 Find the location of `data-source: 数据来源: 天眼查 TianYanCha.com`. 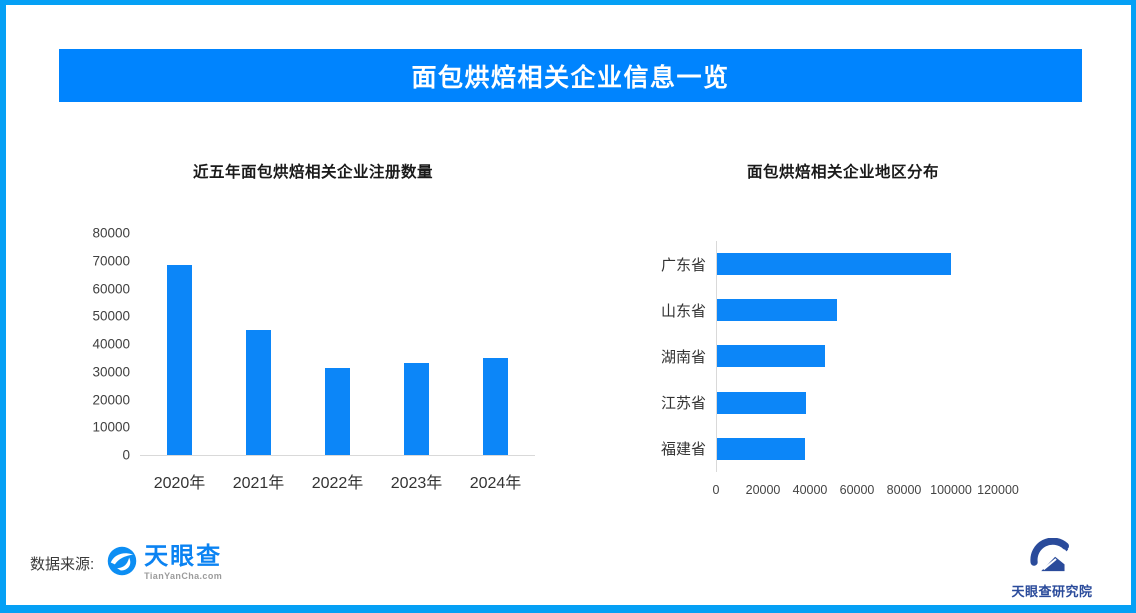

data-source: 数据来源: 天眼查 TianYanCha.com is located at coordinates (126, 563).